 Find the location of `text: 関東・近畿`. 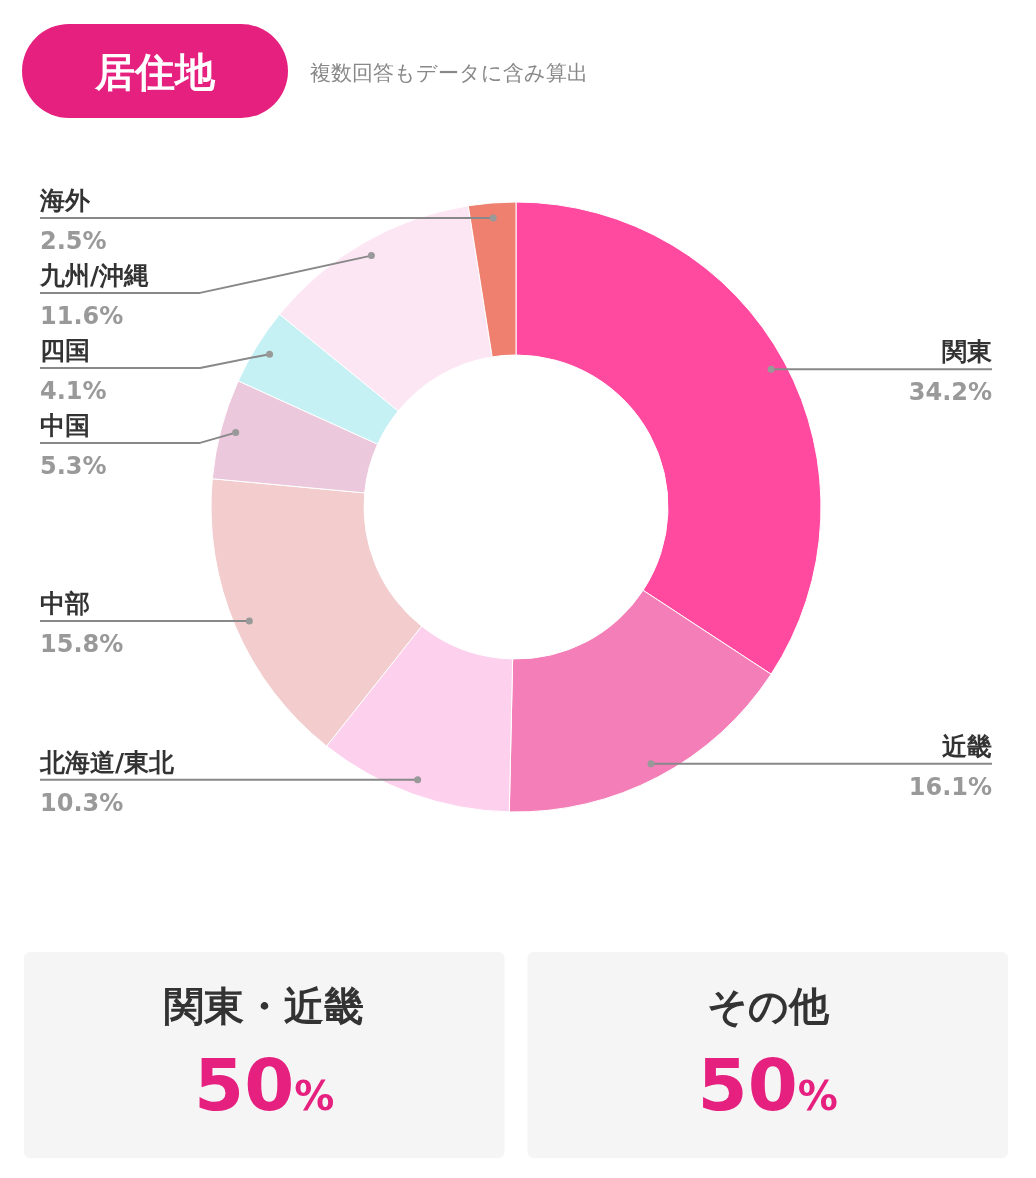

text: 関東・近畿 is located at coordinates (264, 1006).